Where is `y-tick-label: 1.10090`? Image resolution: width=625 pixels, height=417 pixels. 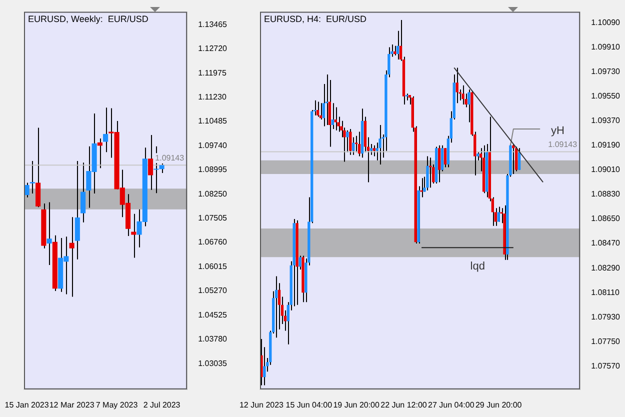 y-tick-label: 1.10090 is located at coordinates (606, 22).